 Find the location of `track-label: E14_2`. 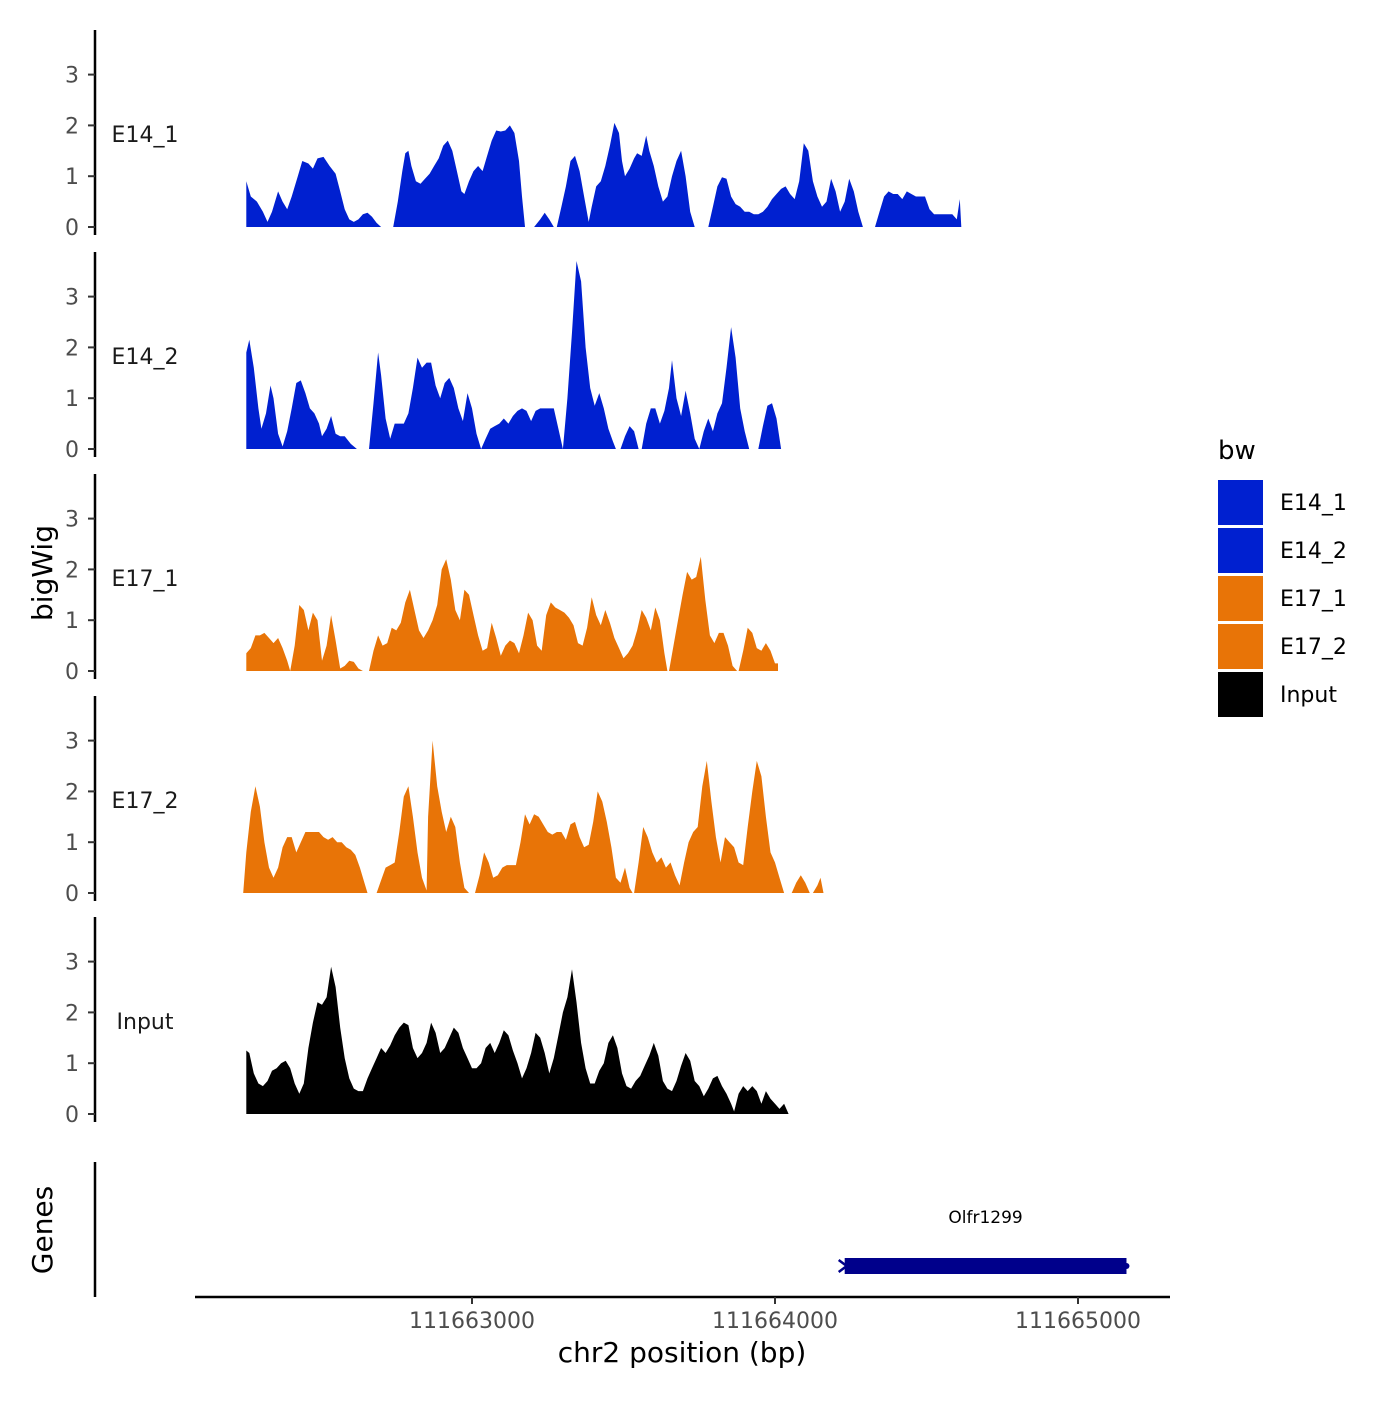

track-label: E14_2 is located at coordinates (145, 357).